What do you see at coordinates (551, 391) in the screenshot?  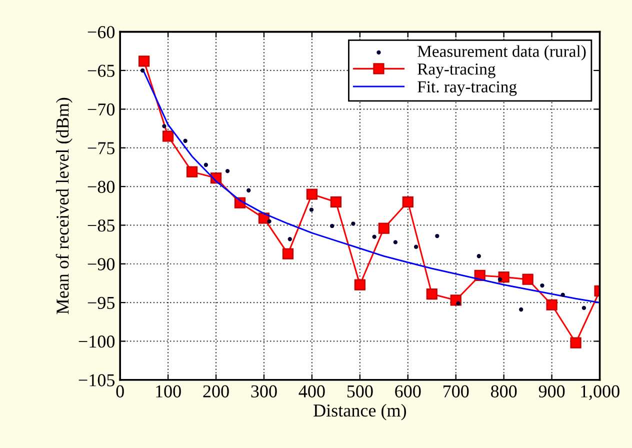 I see `x-tick-label: 900` at bounding box center [551, 391].